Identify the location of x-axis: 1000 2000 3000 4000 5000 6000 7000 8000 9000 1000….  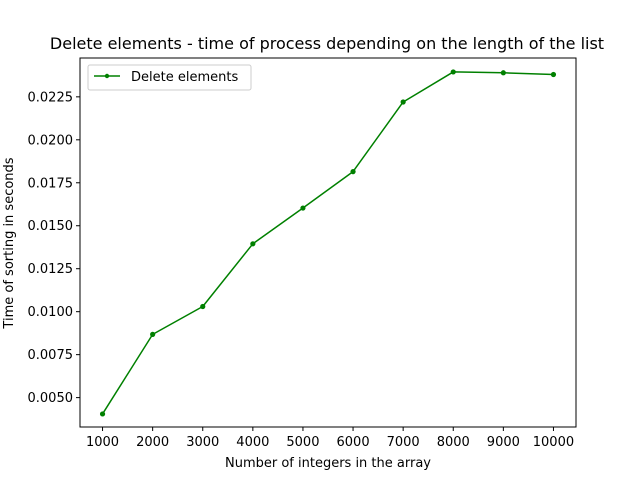
(330, 438).